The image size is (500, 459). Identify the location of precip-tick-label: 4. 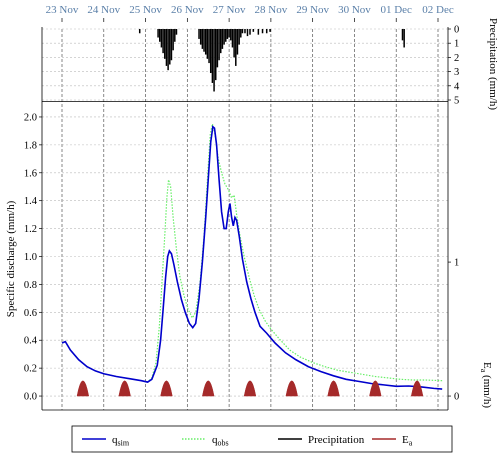
(457, 86).